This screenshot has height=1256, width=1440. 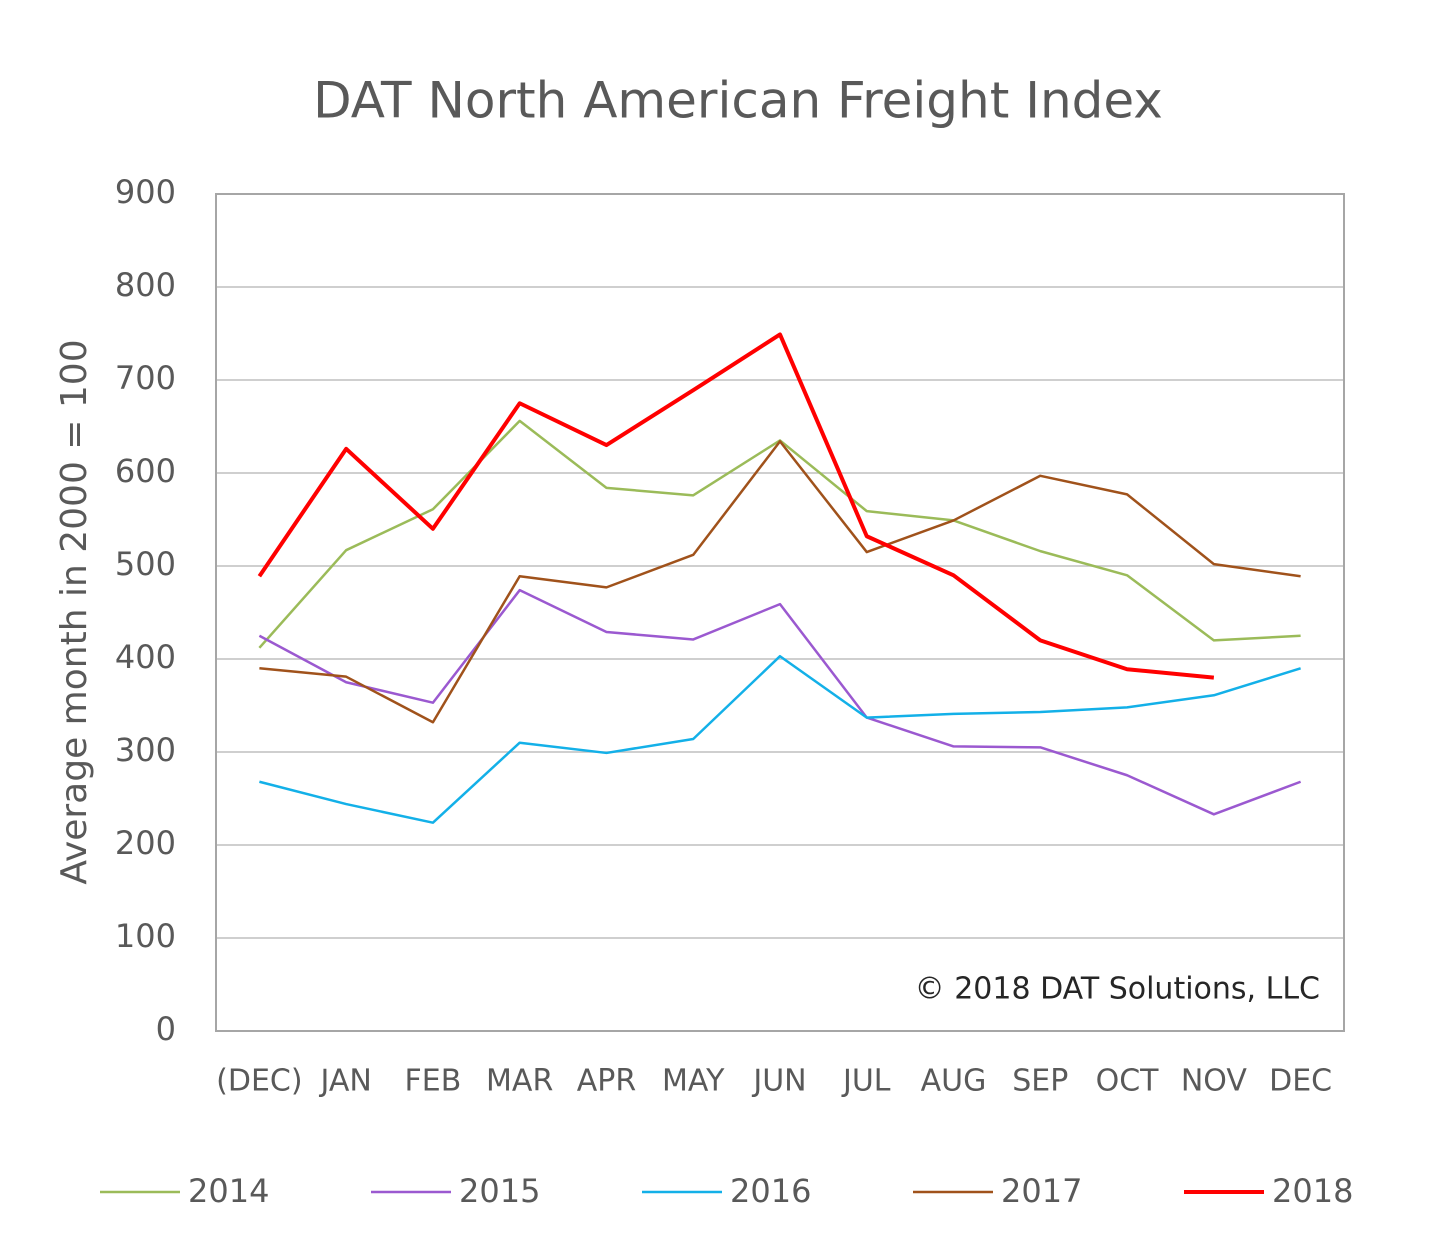 What do you see at coordinates (1312, 1191) in the screenshot?
I see `legend-label: 2018` at bounding box center [1312, 1191].